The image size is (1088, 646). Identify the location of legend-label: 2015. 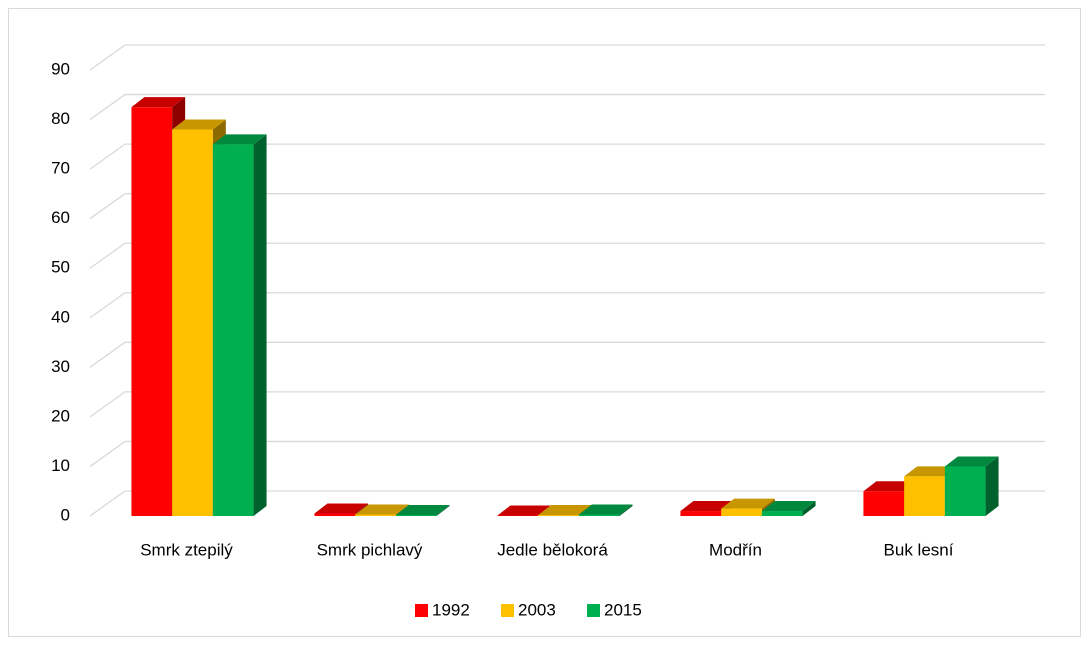
(623, 609).